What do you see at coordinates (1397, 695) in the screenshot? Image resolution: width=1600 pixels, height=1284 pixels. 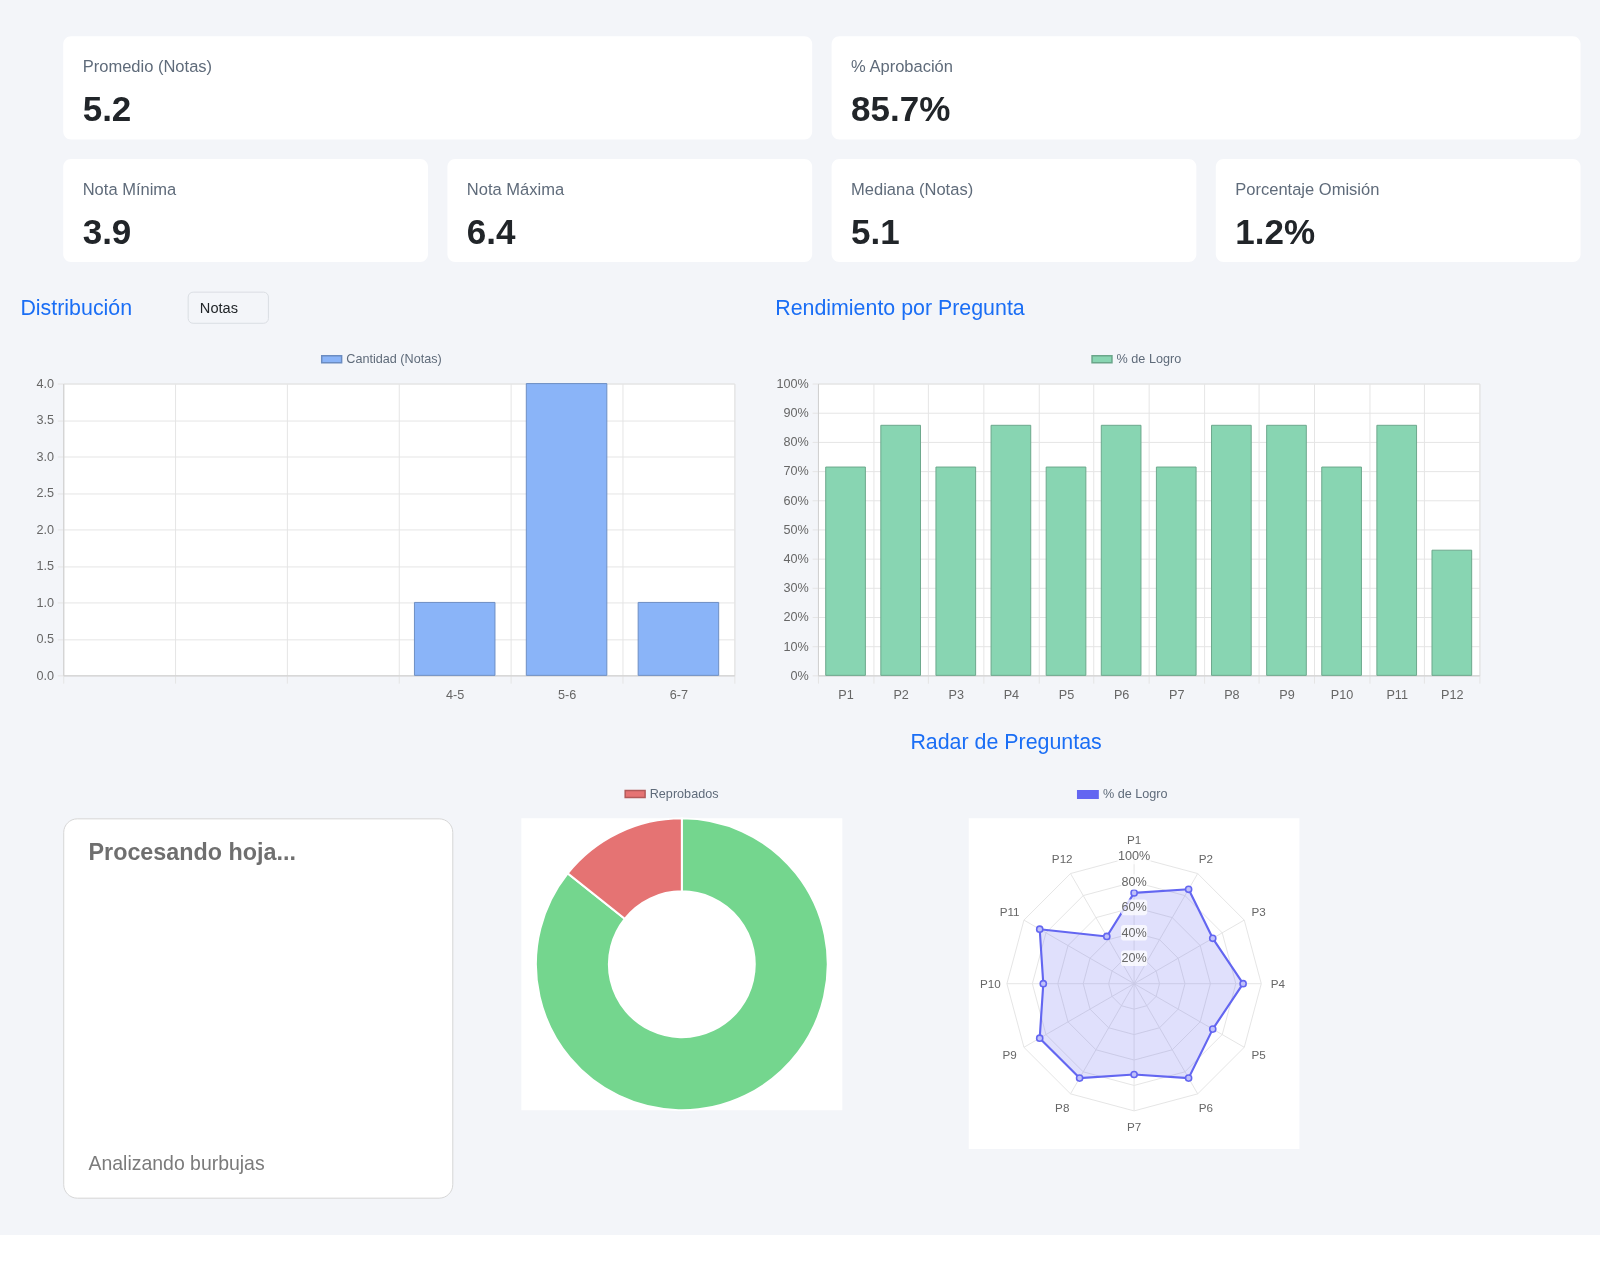 I see `x-tick-label: P11` at bounding box center [1397, 695].